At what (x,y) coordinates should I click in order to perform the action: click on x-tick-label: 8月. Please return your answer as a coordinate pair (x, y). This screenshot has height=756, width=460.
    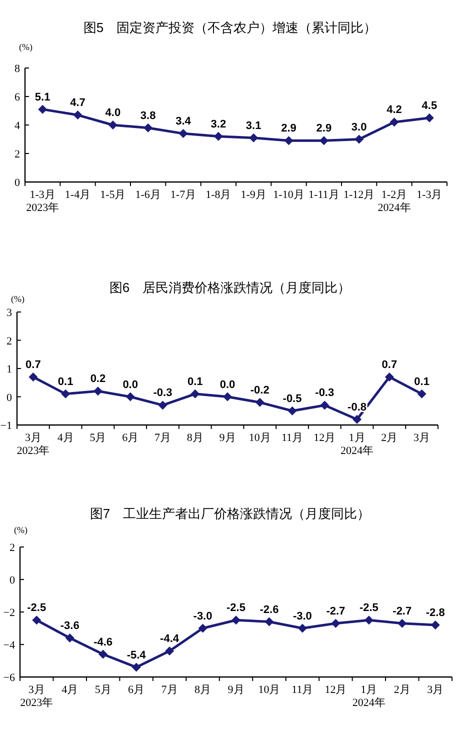
    Looking at the image, I should click on (203, 690).